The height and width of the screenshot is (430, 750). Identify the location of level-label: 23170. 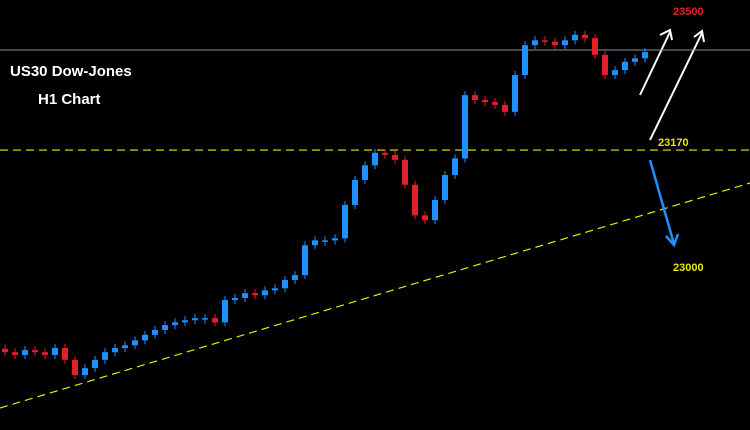
(673, 143).